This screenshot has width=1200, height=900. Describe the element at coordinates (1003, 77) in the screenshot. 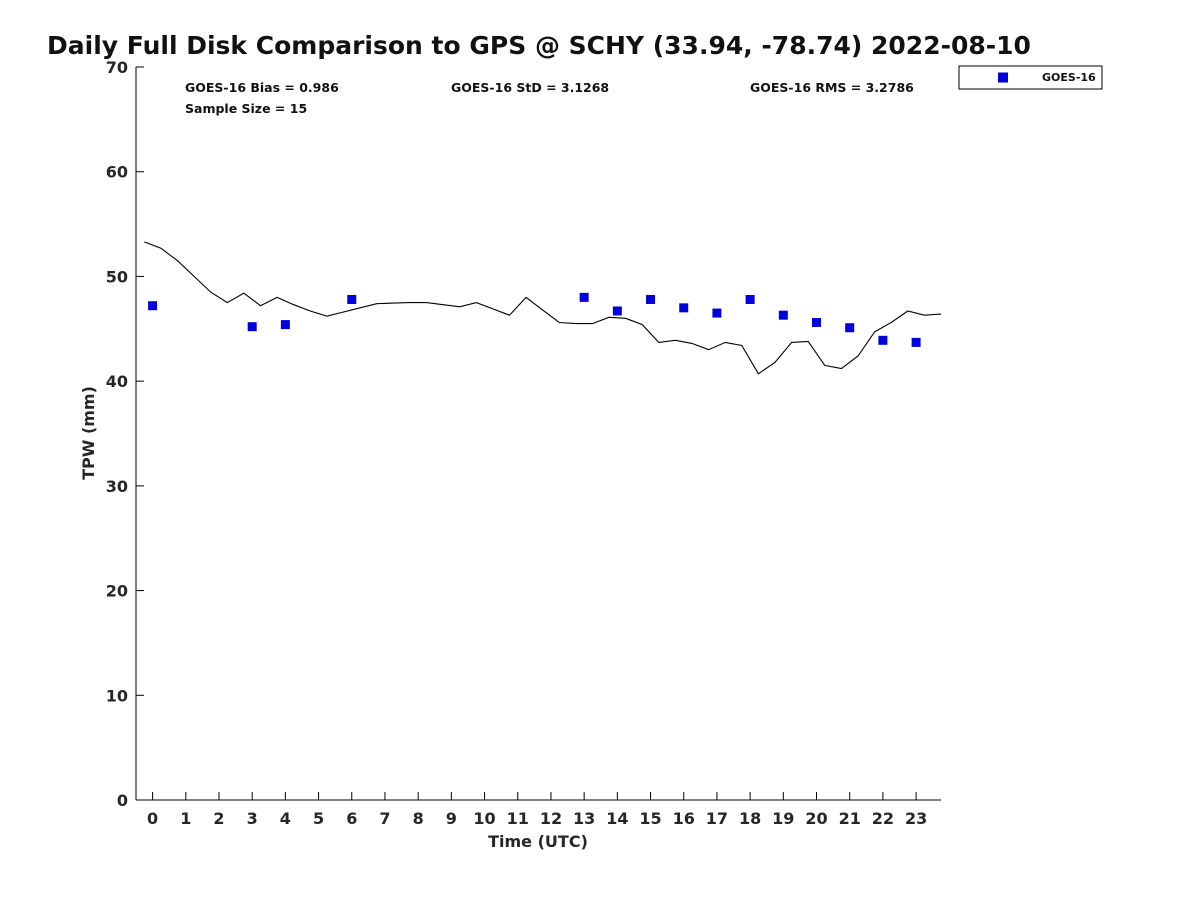

I see `legend-marker-goes16` at that location.